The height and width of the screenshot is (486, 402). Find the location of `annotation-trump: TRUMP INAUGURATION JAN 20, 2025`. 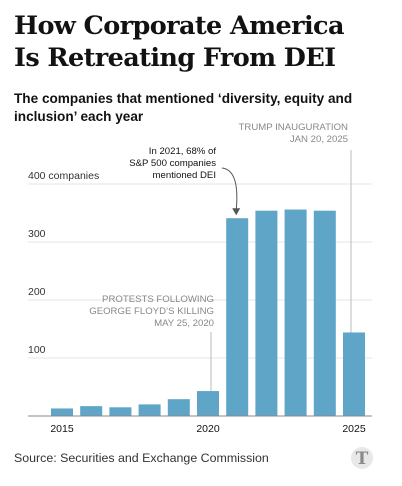

annotation-trump: TRUMP INAUGURATION JAN 20, 2025 is located at coordinates (294, 133).